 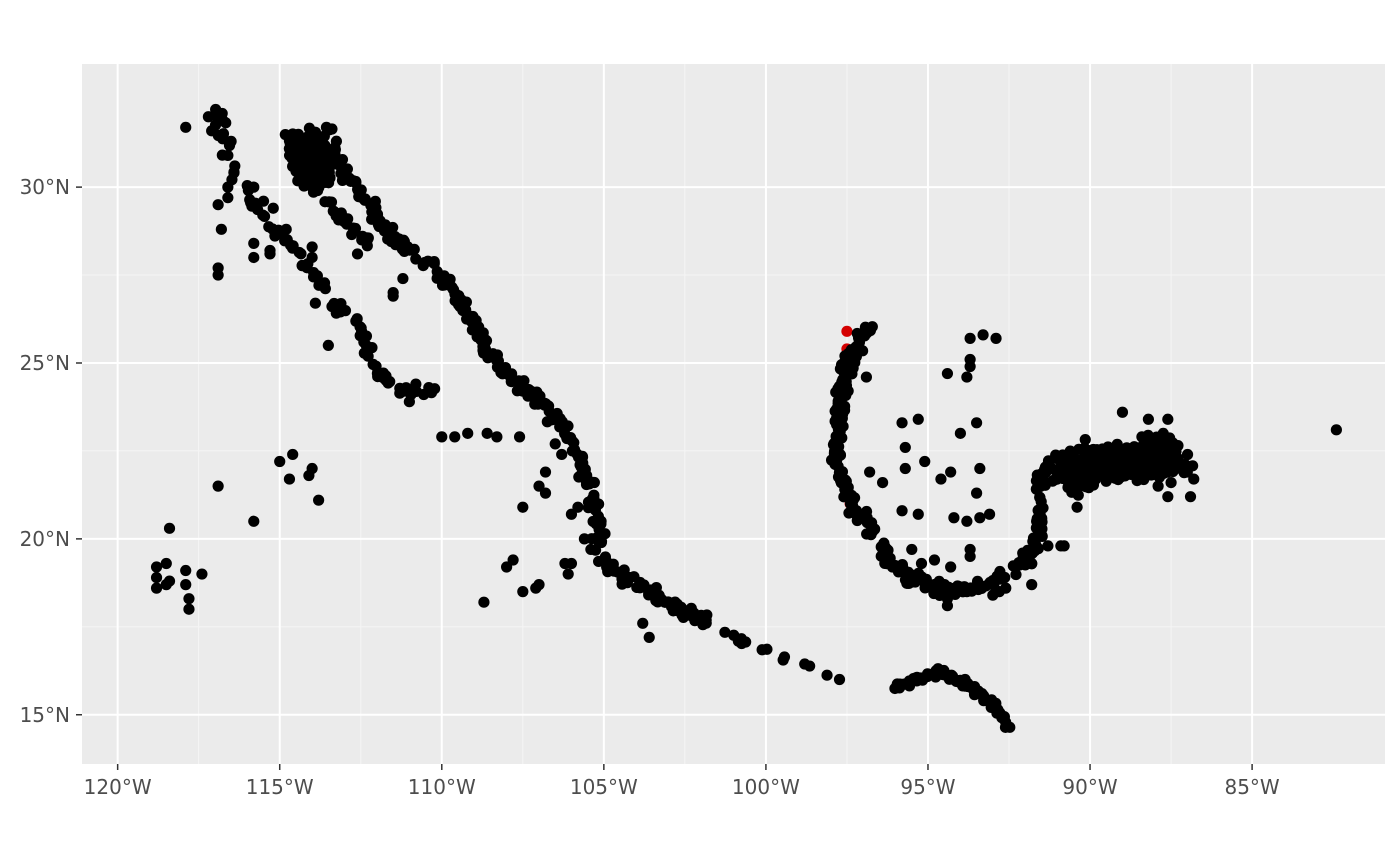 I want to click on y-tick-label: 20°N, so click(x=45, y=539).